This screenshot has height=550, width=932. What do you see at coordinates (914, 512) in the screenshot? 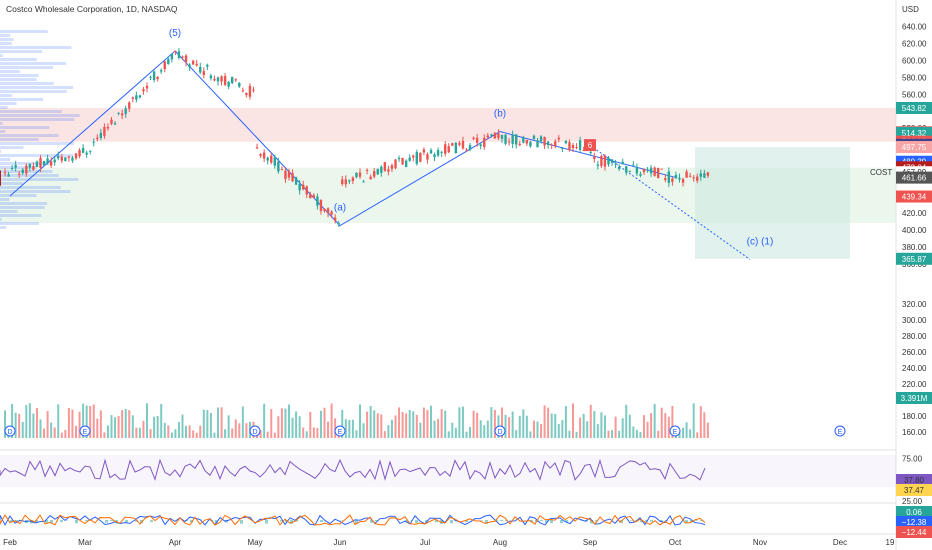
I see `macd-tag-text: 0.06` at bounding box center [914, 512].